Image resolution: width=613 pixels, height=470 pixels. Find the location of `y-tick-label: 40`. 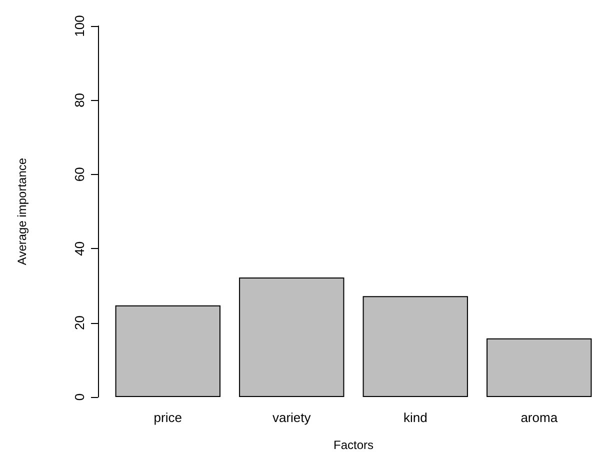

y-tick-label: 40 is located at coordinates (79, 248).